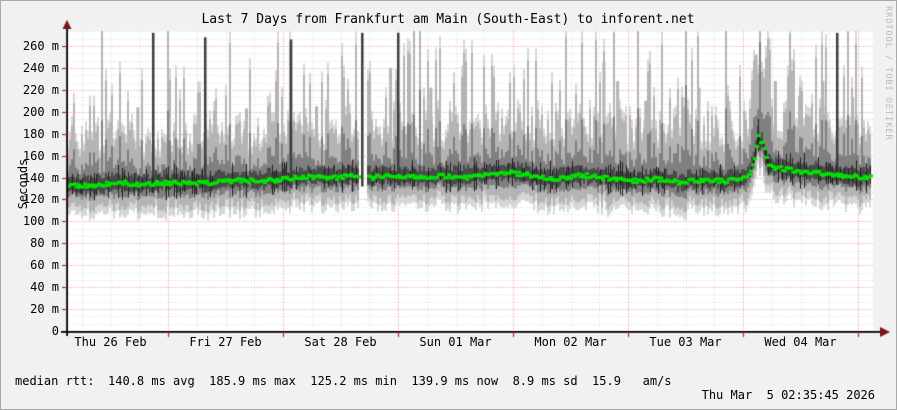  Describe the element at coordinates (225, 342) in the screenshot. I see `x-day-label: Fri 27 Feb` at that location.